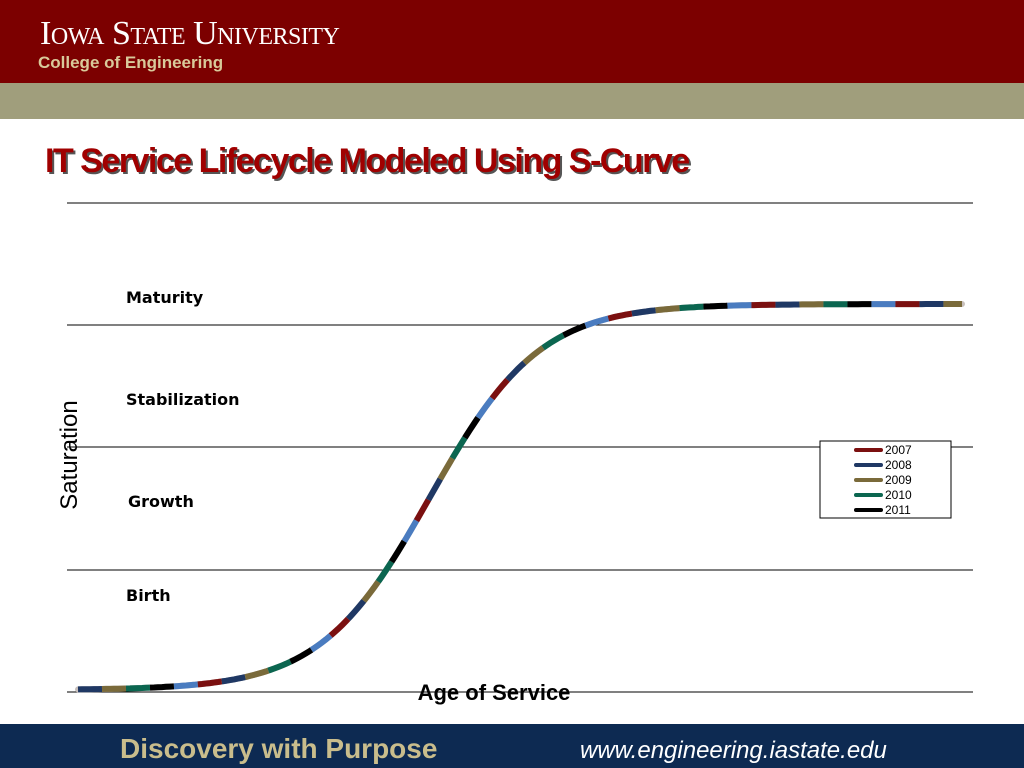 The width and height of the screenshot is (1024, 768). What do you see at coordinates (148, 595) in the screenshot?
I see `stage-label: Birth` at bounding box center [148, 595].